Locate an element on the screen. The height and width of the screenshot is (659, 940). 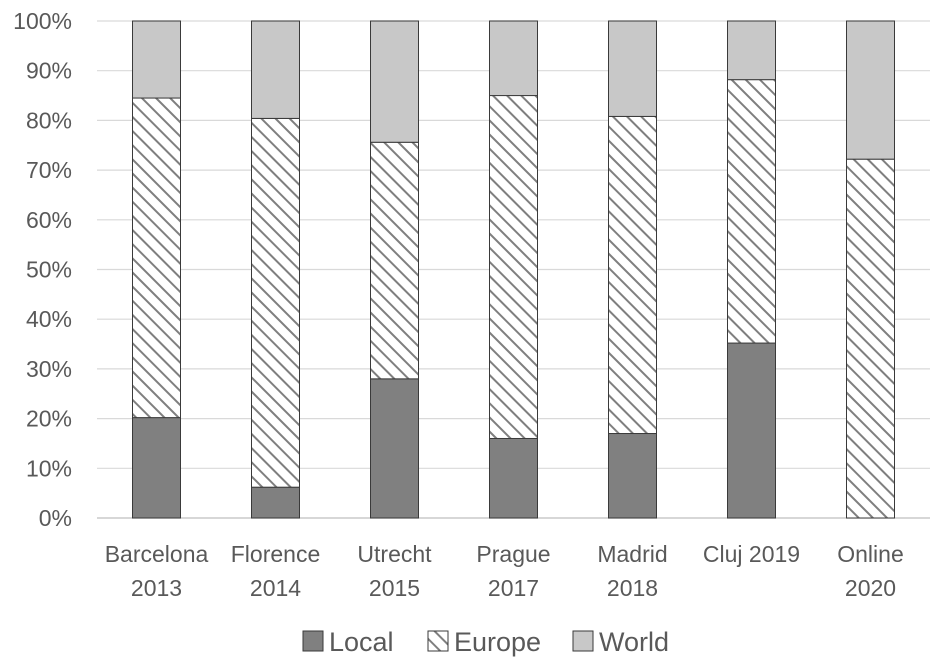
legend-swatch-europe is located at coordinates (438, 641).